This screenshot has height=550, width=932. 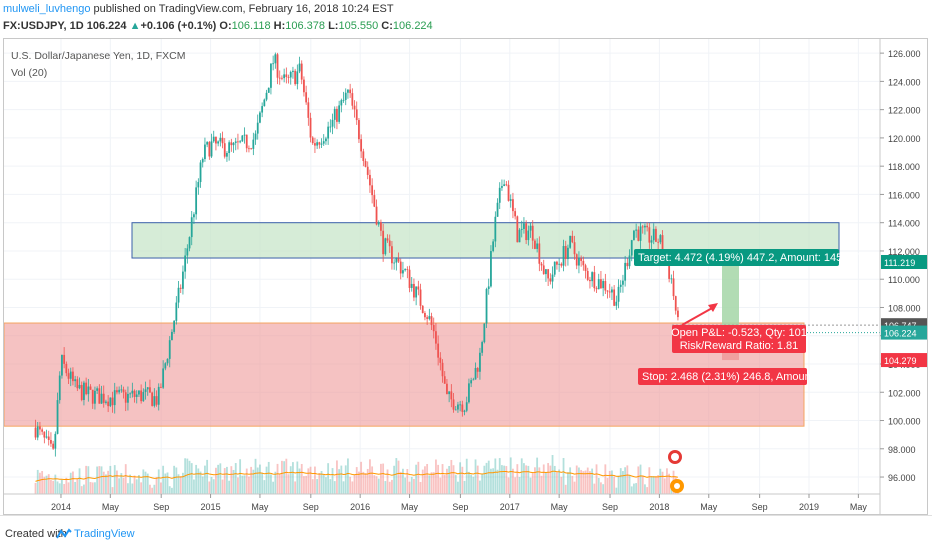 I want to click on tradingview-link: TradingView, so click(x=104, y=534).